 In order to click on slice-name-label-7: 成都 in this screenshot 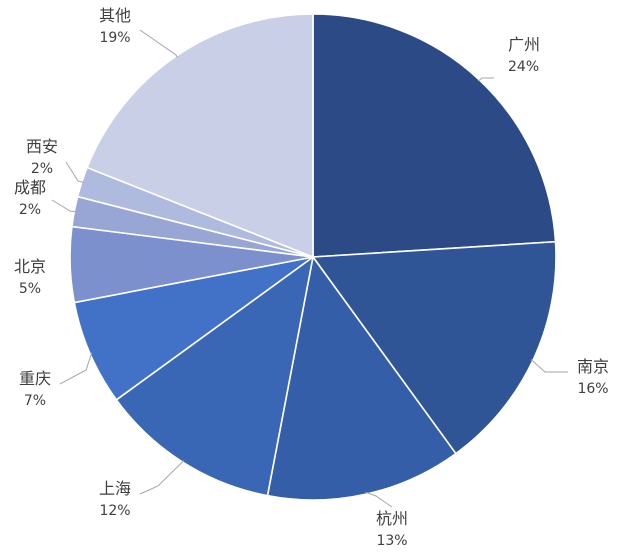, I will do `click(30, 187)`.